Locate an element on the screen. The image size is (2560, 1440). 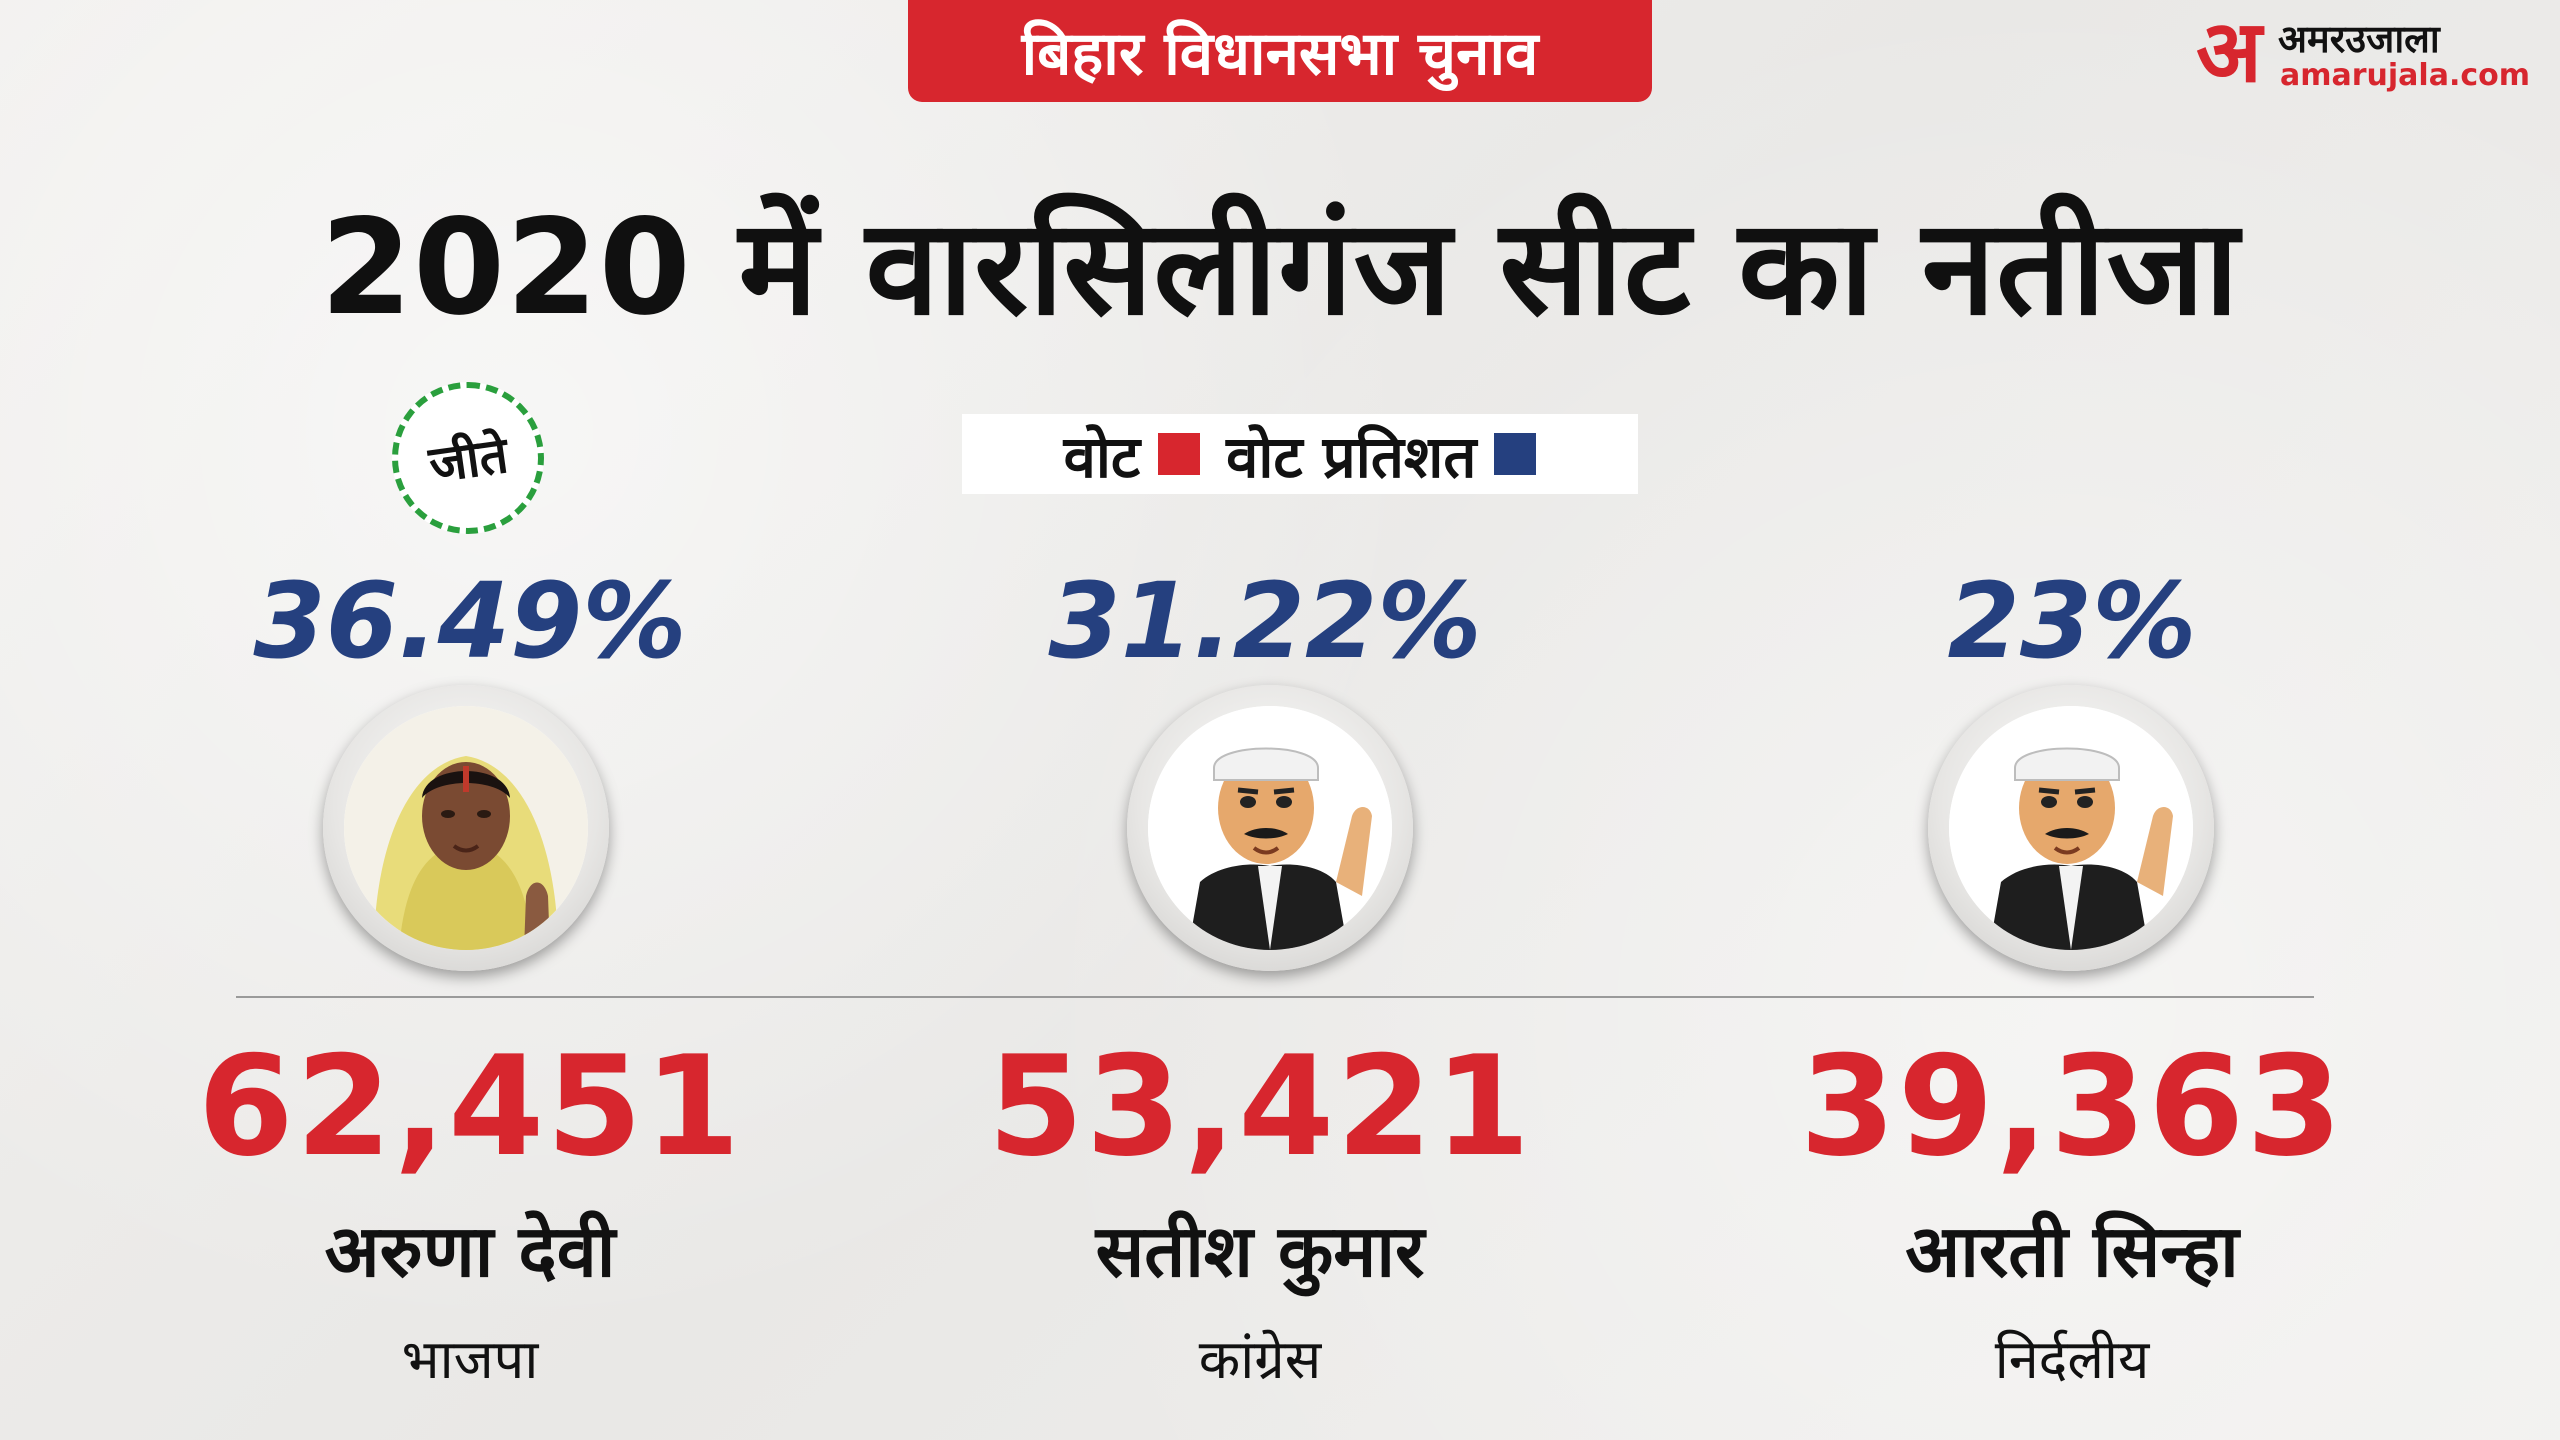
candidate-1-photo is located at coordinates (466, 828).